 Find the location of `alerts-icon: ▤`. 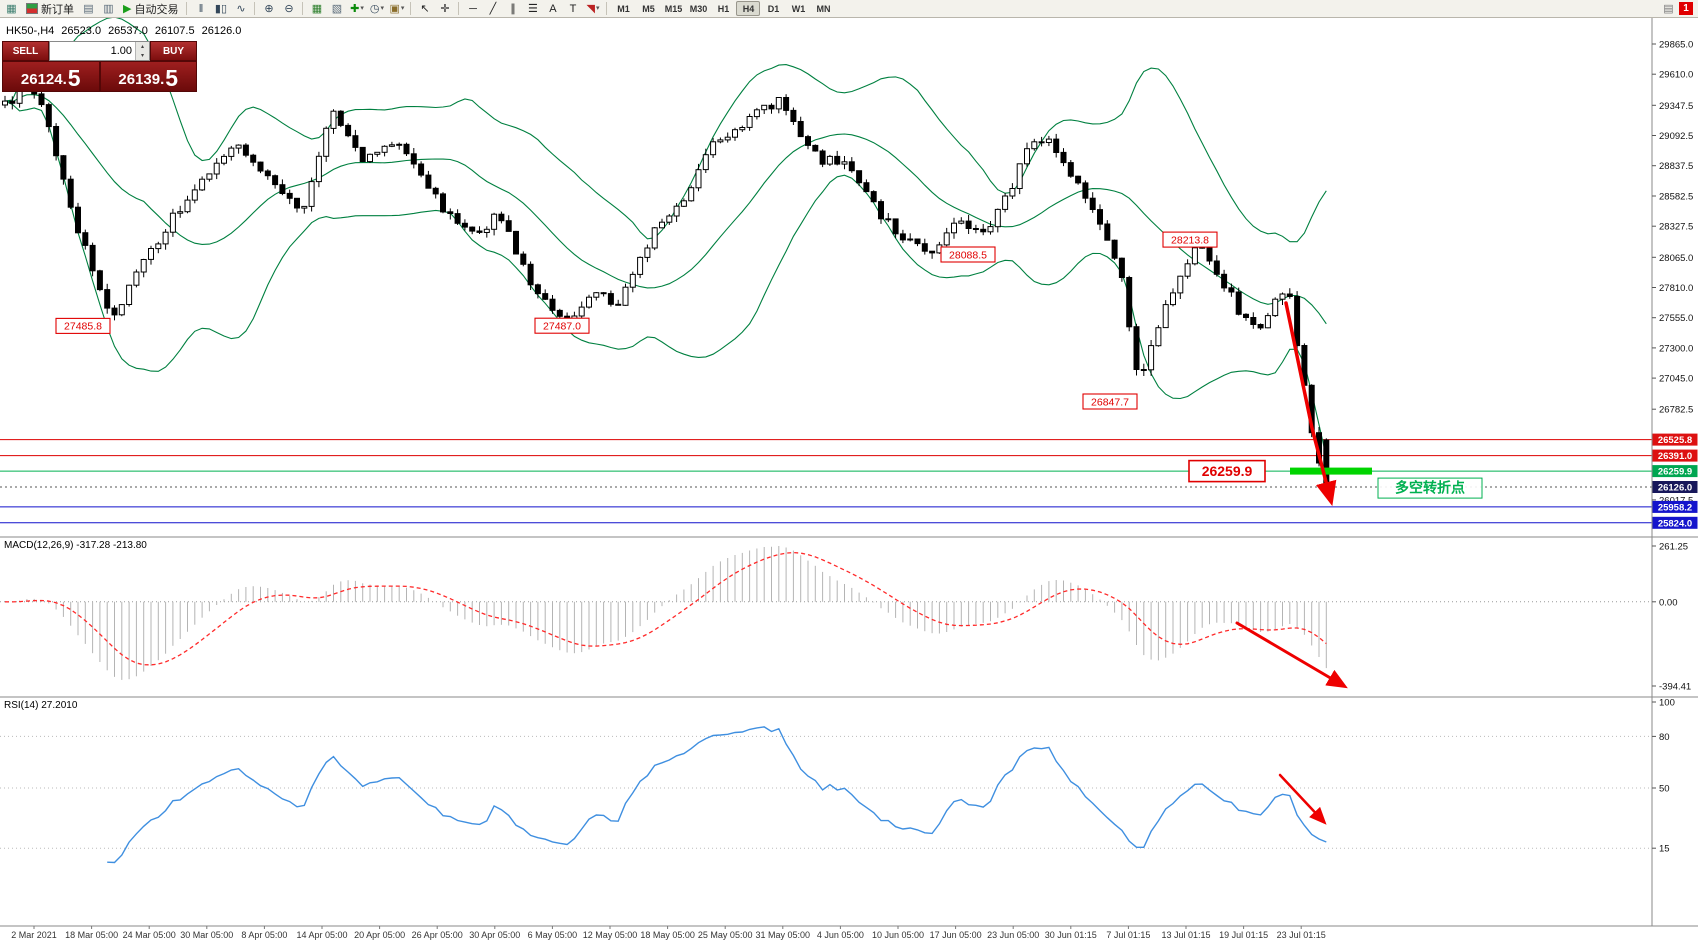

alerts-icon: ▤ is located at coordinates (1668, 8).